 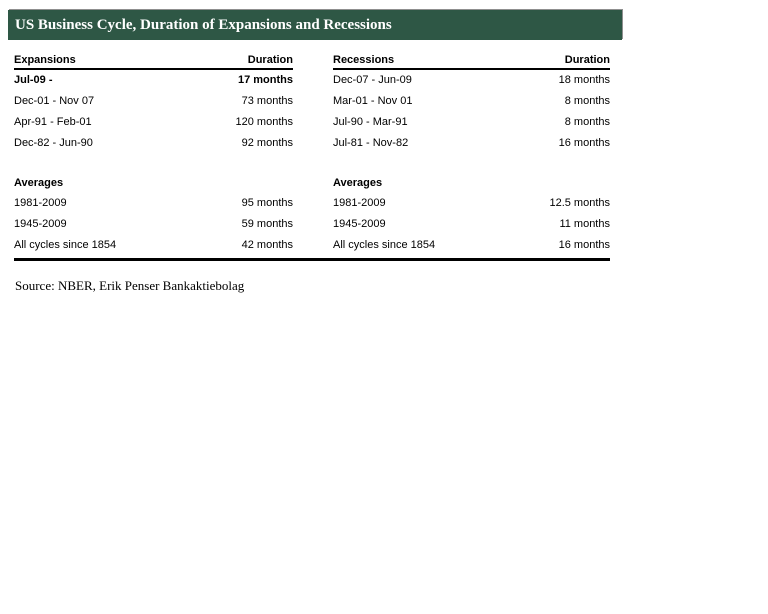 I want to click on table-row: Mar-01 - Nov 01 8 months, so click(x=471, y=101).